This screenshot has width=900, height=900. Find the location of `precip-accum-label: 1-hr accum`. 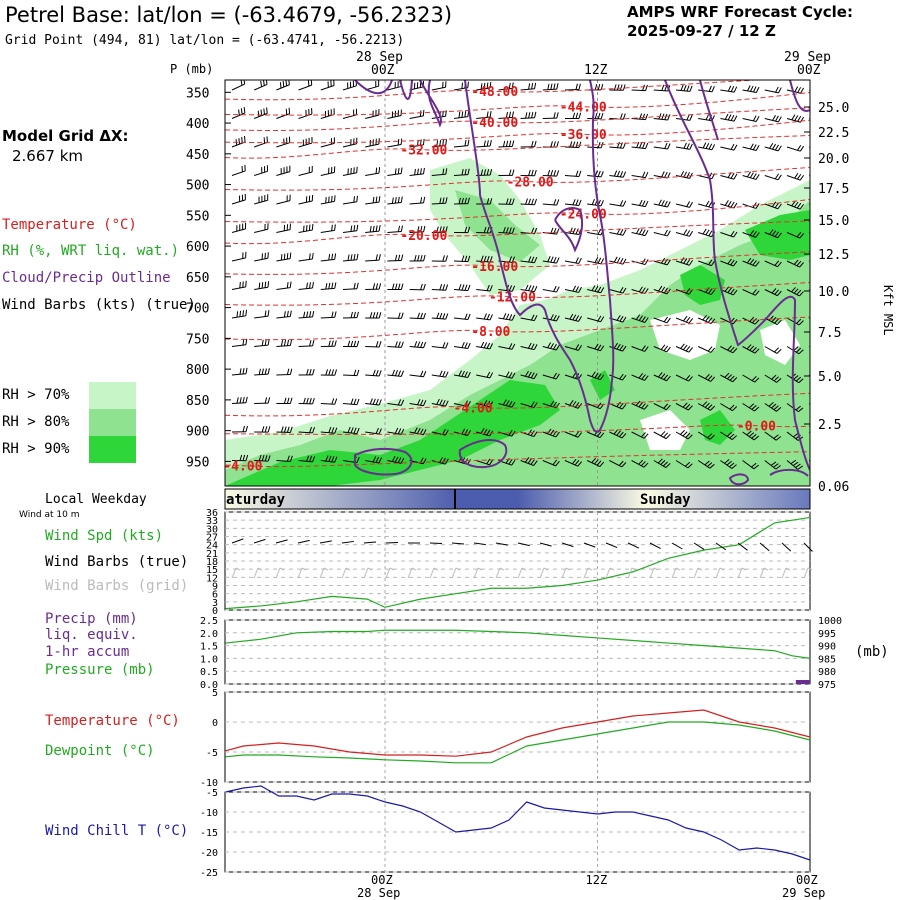

precip-accum-label: 1-hr accum is located at coordinates (87, 652).